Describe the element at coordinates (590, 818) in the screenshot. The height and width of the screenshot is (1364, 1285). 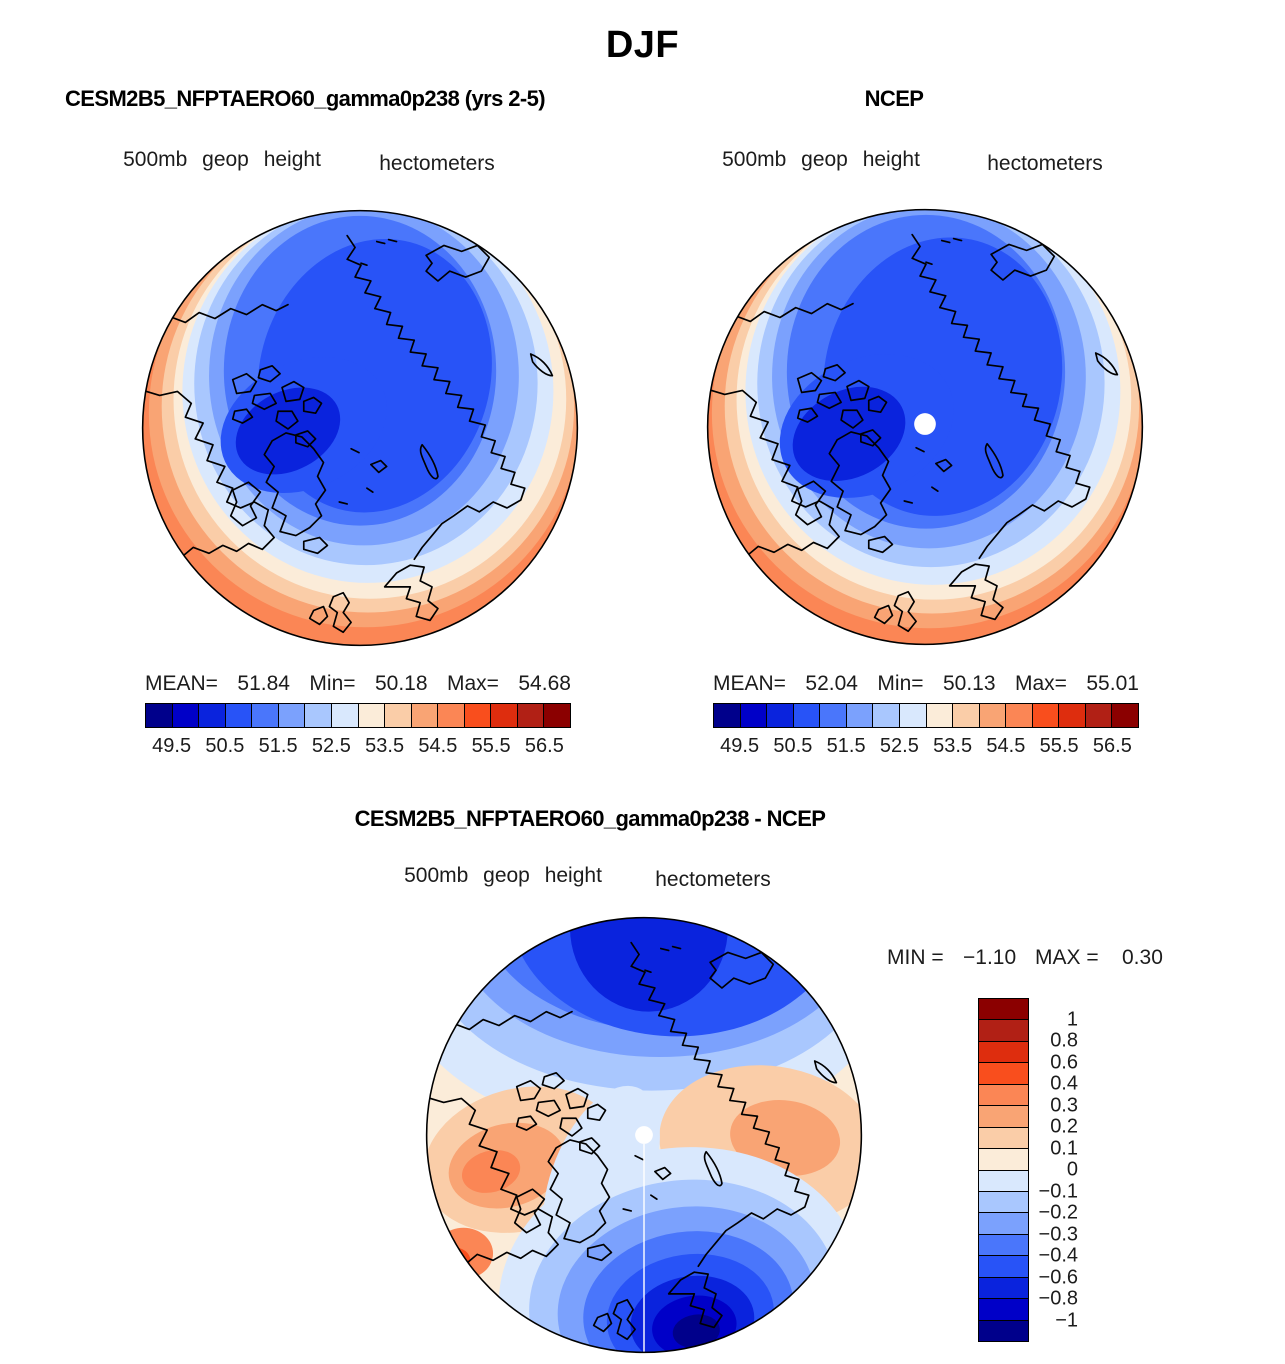
I see `diff-panel-title: CESM2B5_NFPTAERO60_gamma0p238 - NCEP` at that location.